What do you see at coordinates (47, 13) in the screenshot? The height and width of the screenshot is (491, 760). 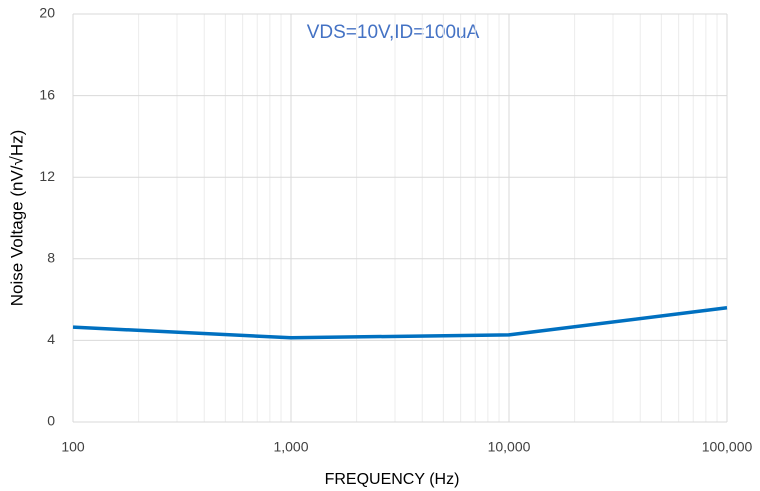 I see `y-tick-label: 20` at bounding box center [47, 13].